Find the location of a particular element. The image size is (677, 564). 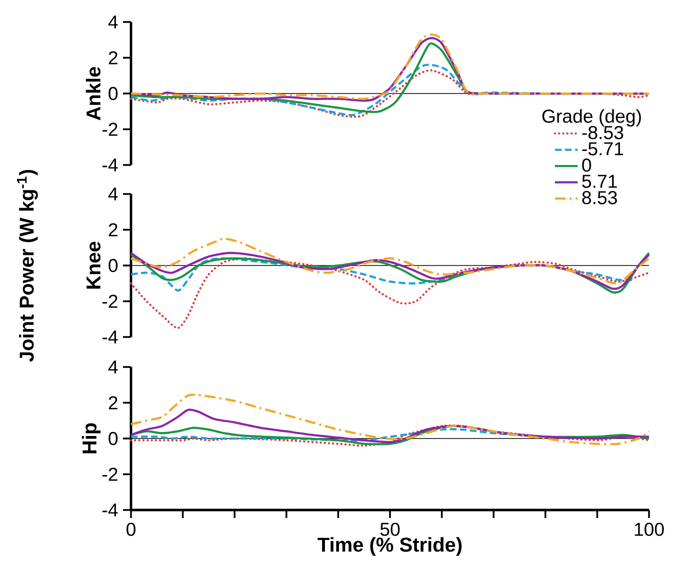

legend-title: Grade (deg) is located at coordinates (591, 118).